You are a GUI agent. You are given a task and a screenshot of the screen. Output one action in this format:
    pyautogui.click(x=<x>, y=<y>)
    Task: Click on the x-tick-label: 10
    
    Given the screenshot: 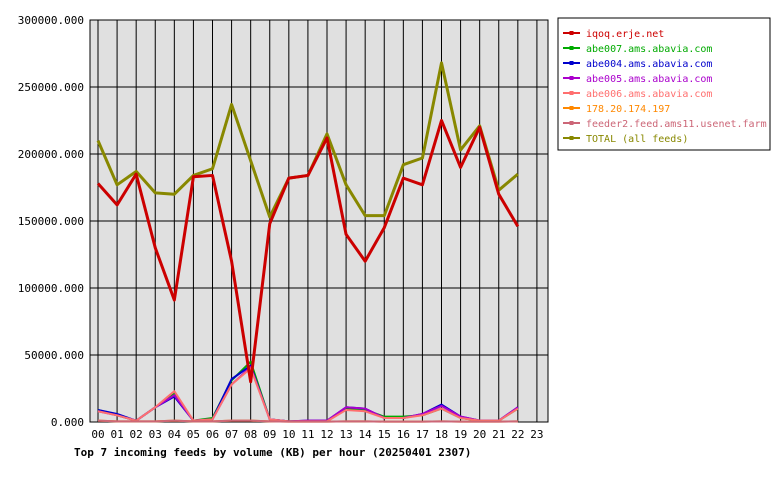 What is the action you would take?
    pyautogui.click(x=288, y=434)
    